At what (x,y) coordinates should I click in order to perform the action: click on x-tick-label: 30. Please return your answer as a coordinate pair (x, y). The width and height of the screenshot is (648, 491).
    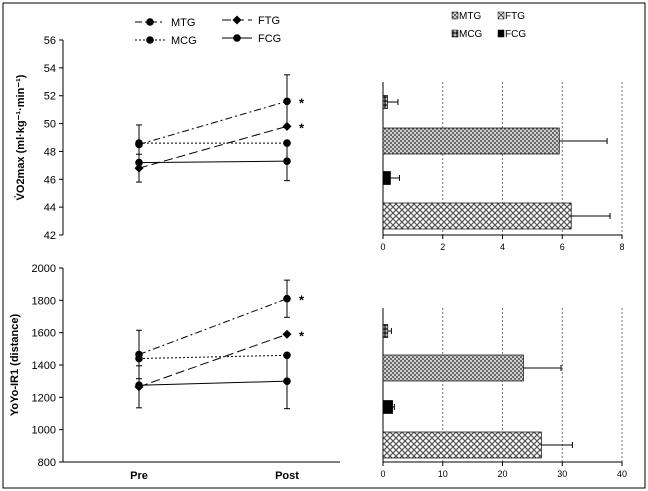
    Looking at the image, I should click on (562, 474).